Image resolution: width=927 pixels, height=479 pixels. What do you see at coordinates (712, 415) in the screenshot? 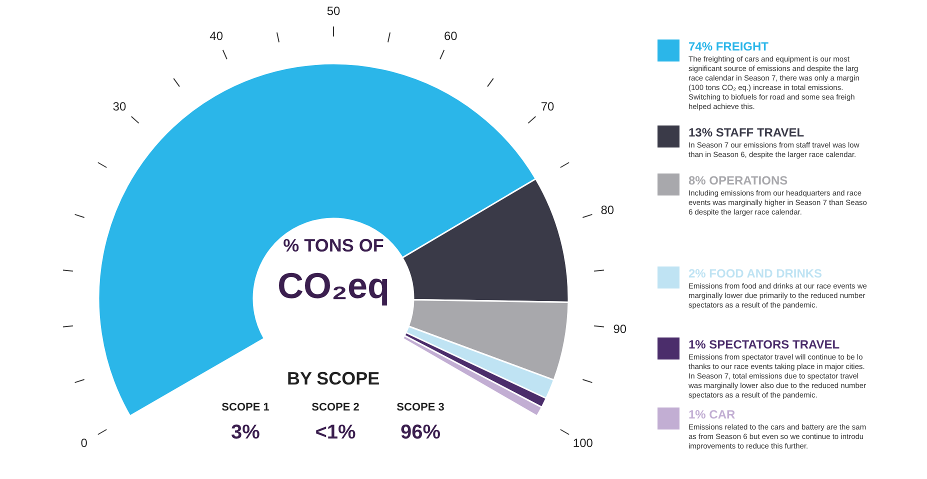
I see `legend-label: 1% CAR` at bounding box center [712, 415].